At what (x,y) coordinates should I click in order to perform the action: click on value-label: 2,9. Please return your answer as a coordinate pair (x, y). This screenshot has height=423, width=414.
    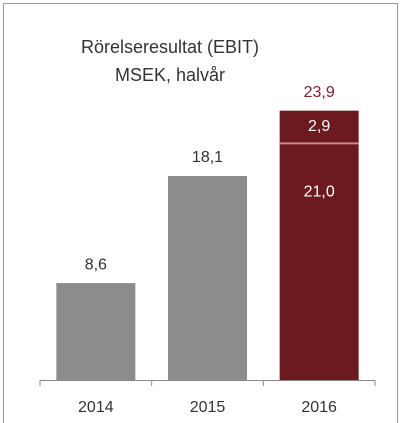
    Looking at the image, I should click on (319, 126).